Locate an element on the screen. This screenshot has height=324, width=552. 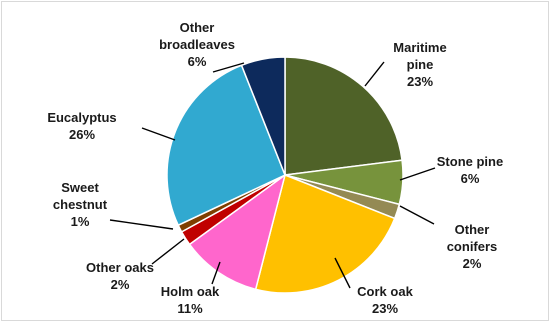
data-label-line: Sweet is located at coordinates (80, 187).